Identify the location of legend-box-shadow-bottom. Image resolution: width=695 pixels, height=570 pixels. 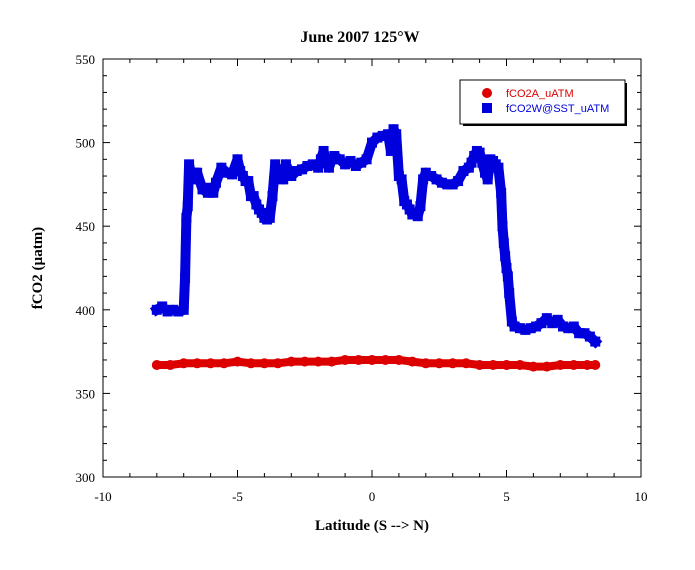
(545, 125).